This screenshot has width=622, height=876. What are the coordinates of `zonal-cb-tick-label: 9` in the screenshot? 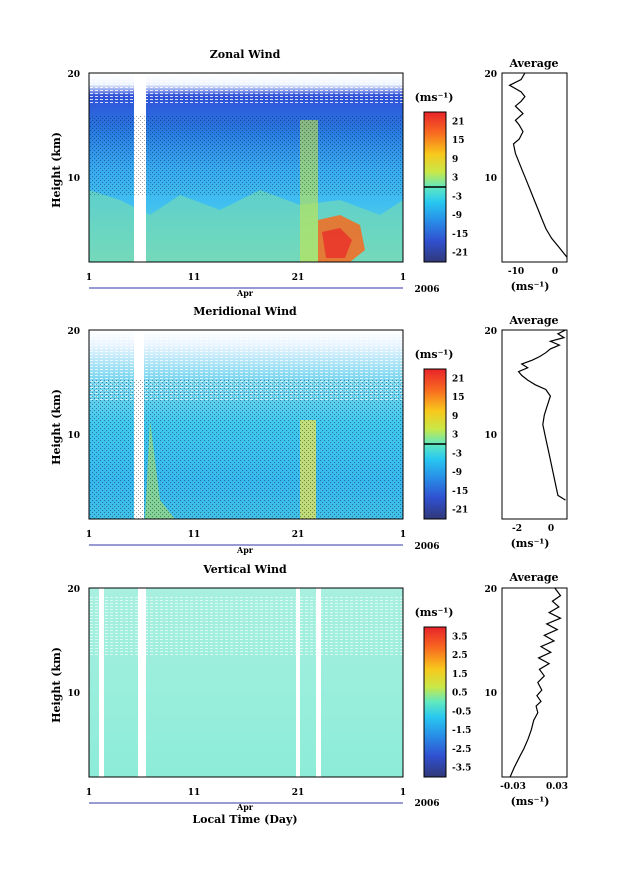 It's located at (455, 160).